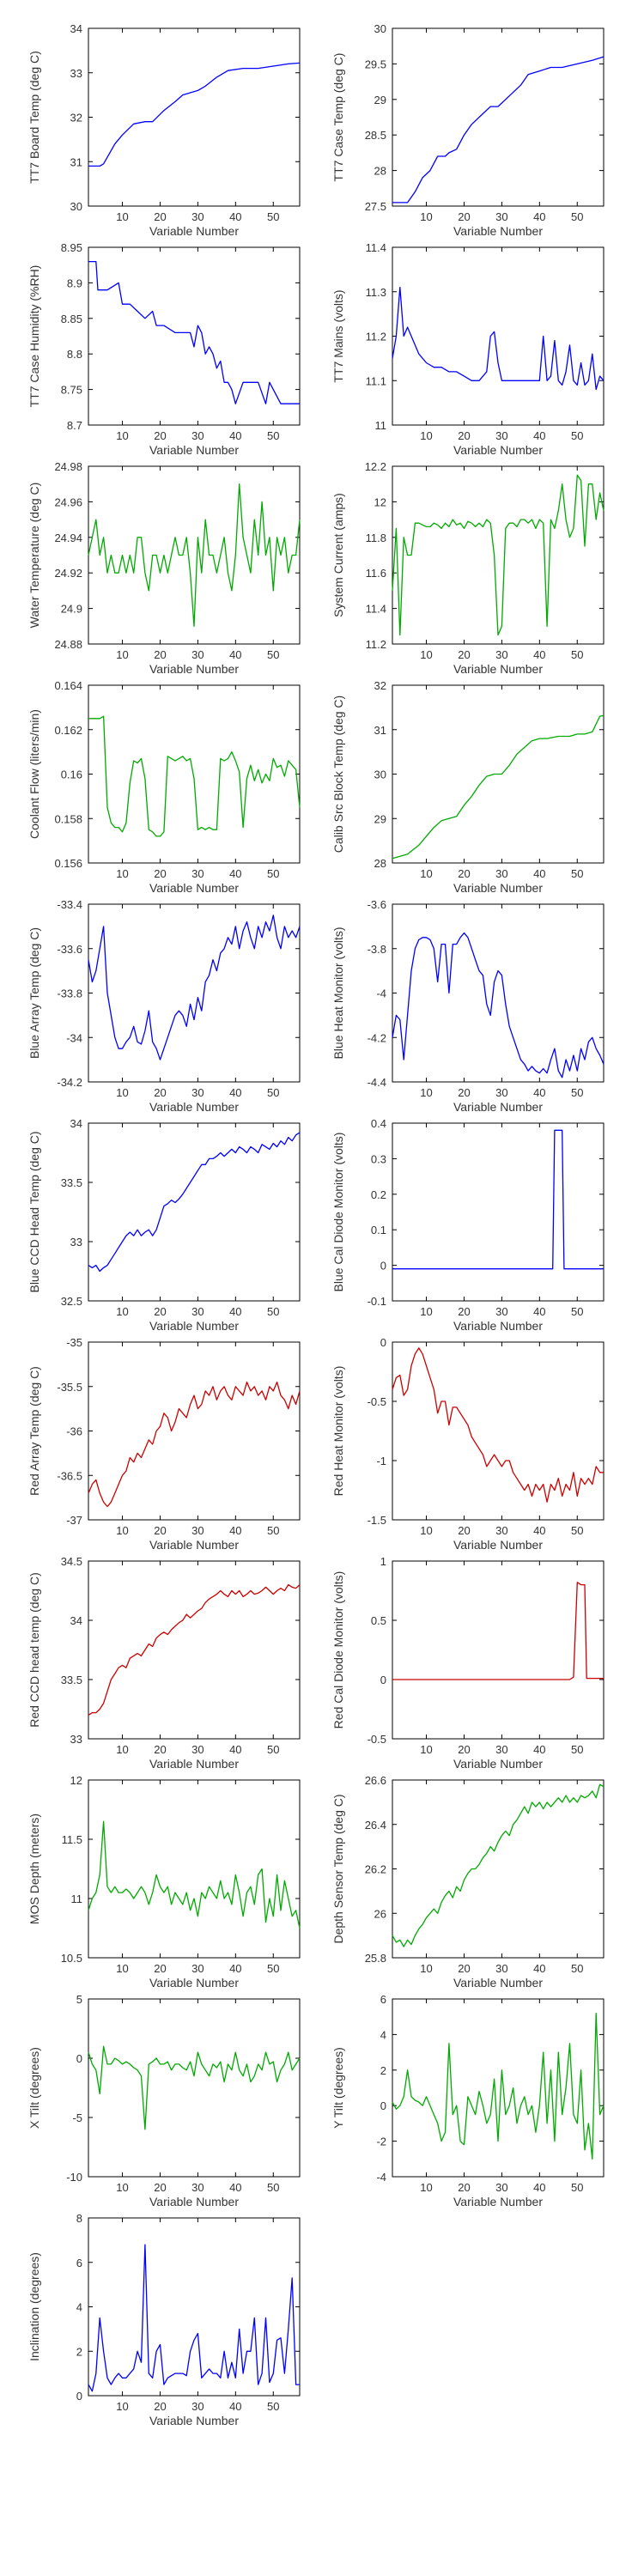 The height and width of the screenshot is (2576, 644). What do you see at coordinates (71, 609) in the screenshot?
I see `y-tick-label: 24.9` at bounding box center [71, 609].